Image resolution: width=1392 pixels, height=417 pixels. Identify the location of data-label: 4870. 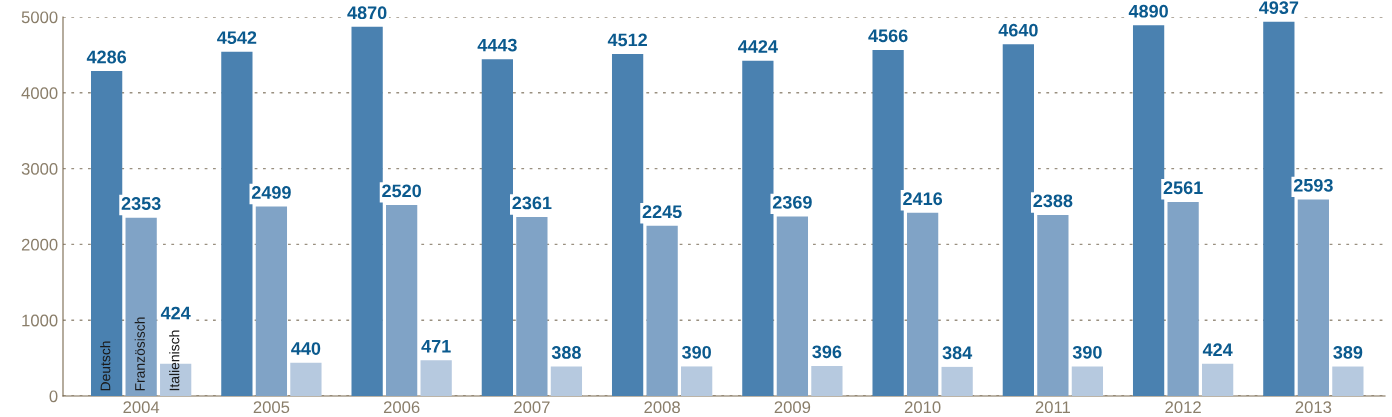
(367, 13).